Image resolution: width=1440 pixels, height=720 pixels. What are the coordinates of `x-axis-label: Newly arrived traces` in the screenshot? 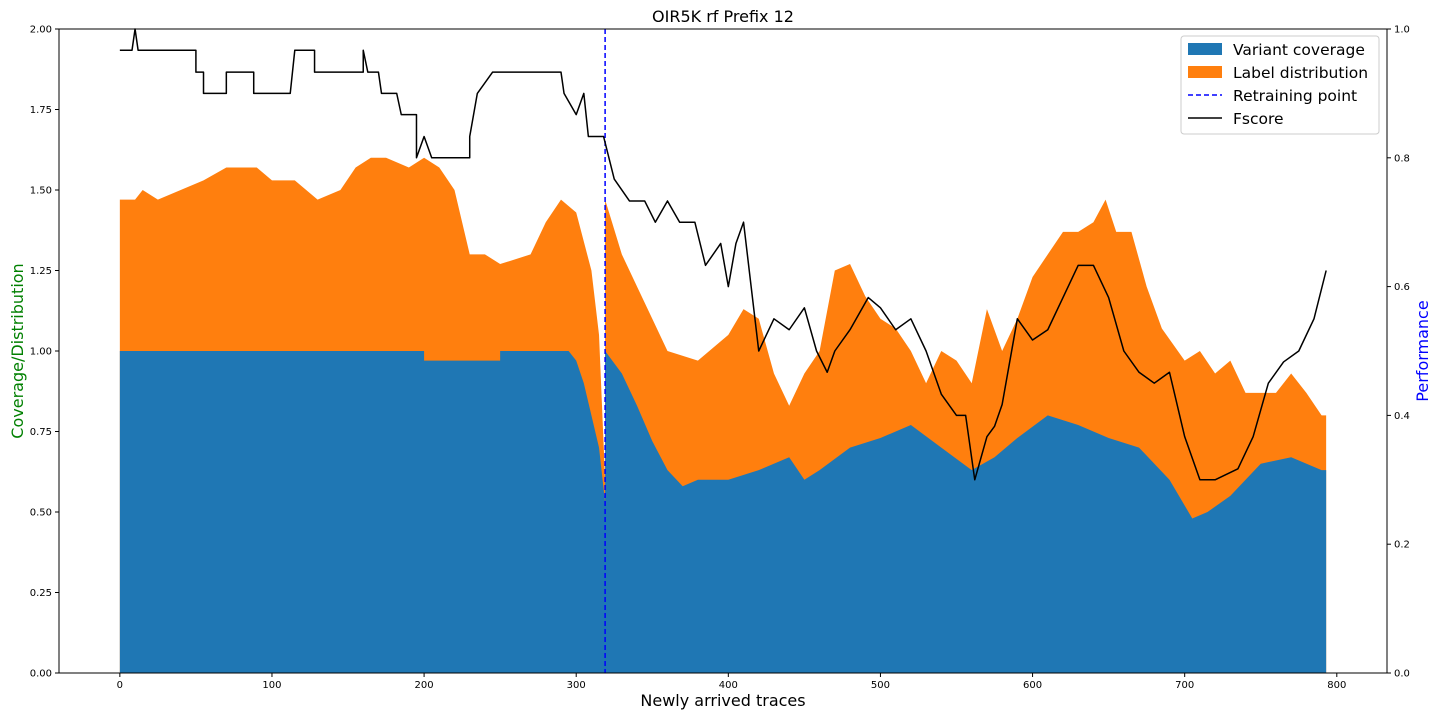 It's located at (722, 700).